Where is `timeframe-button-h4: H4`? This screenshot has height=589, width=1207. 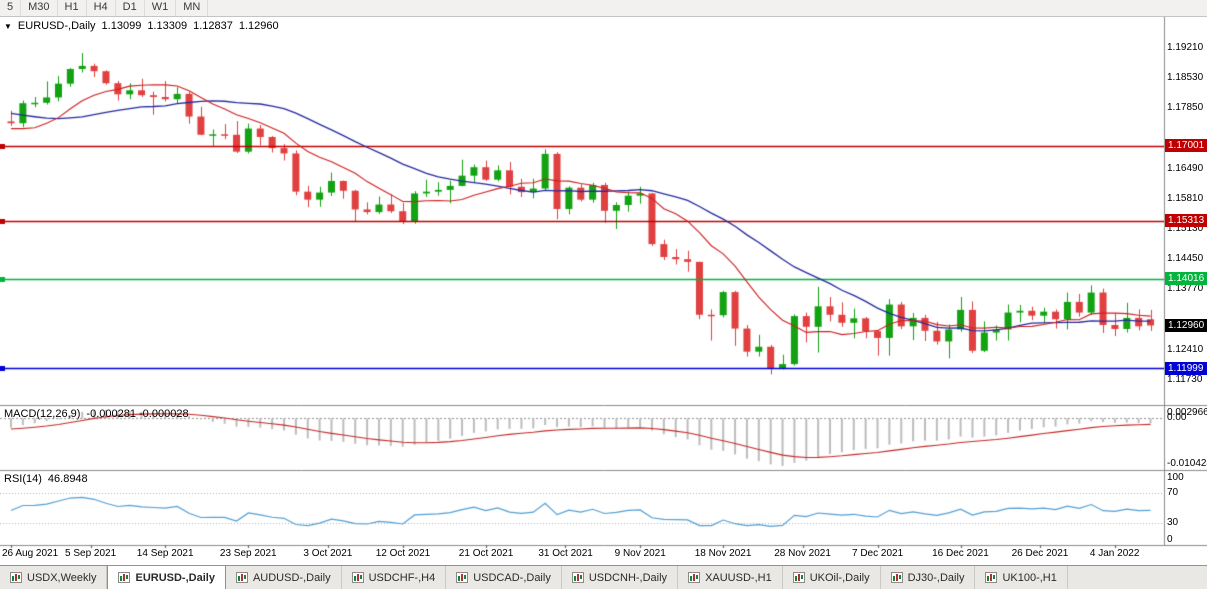 timeframe-button-h4: H4 is located at coordinates (101, 8).